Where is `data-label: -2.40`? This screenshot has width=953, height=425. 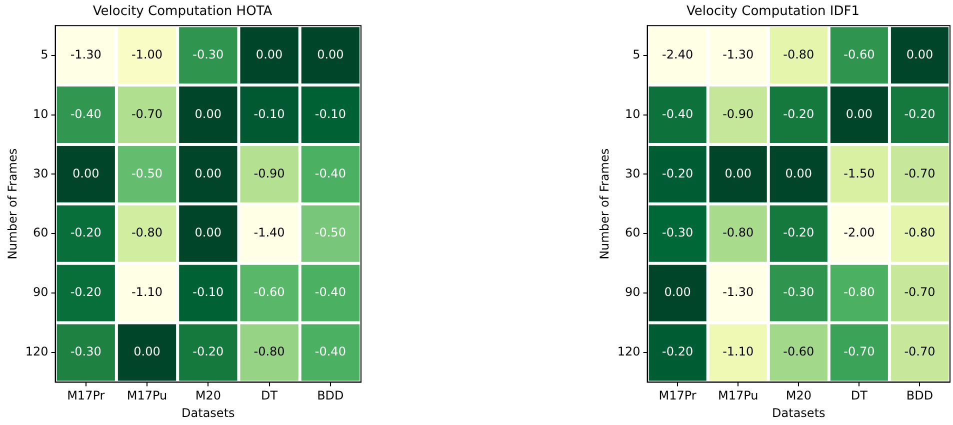
data-label: -2.40 is located at coordinates (678, 54).